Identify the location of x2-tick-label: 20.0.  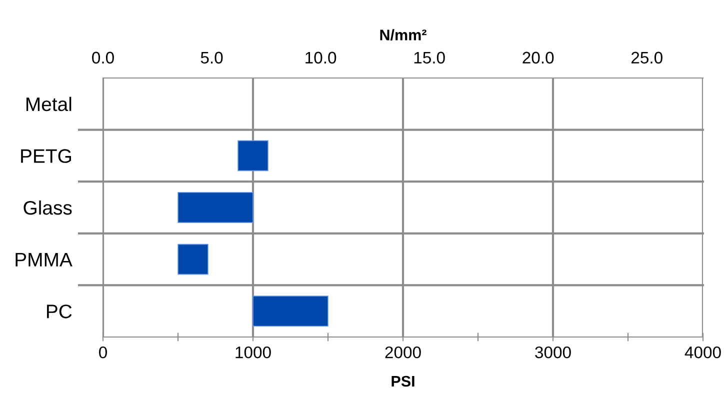
(538, 58).